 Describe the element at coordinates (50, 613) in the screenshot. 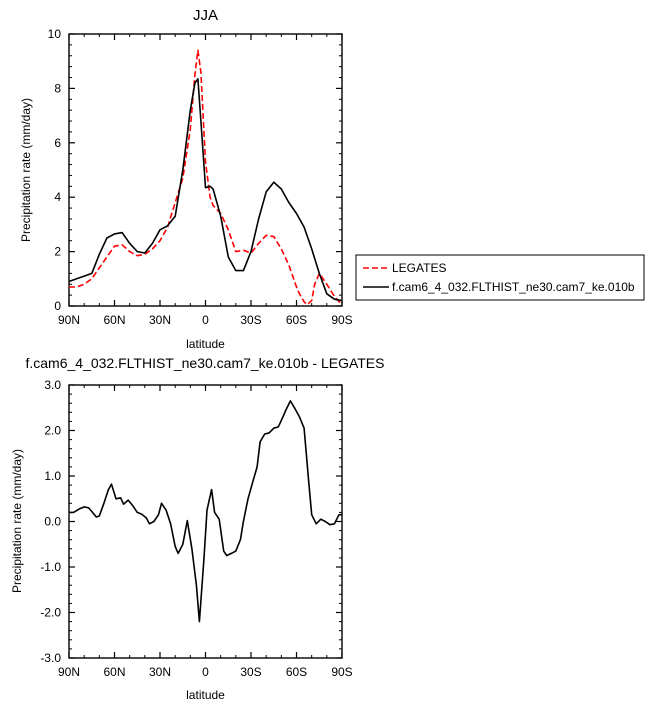

I see `bottom-y-tick-label: -2.0` at that location.